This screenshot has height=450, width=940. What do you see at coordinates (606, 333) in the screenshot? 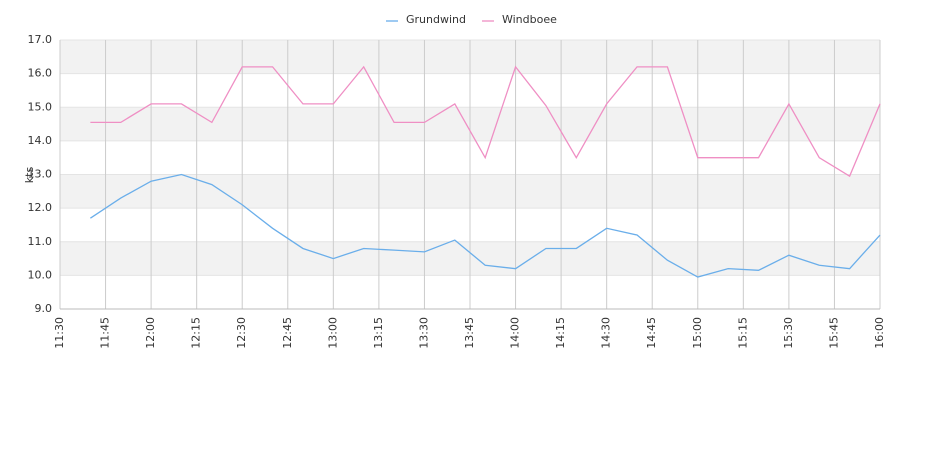
I see `x-tick-label: 14:30` at bounding box center [606, 333].